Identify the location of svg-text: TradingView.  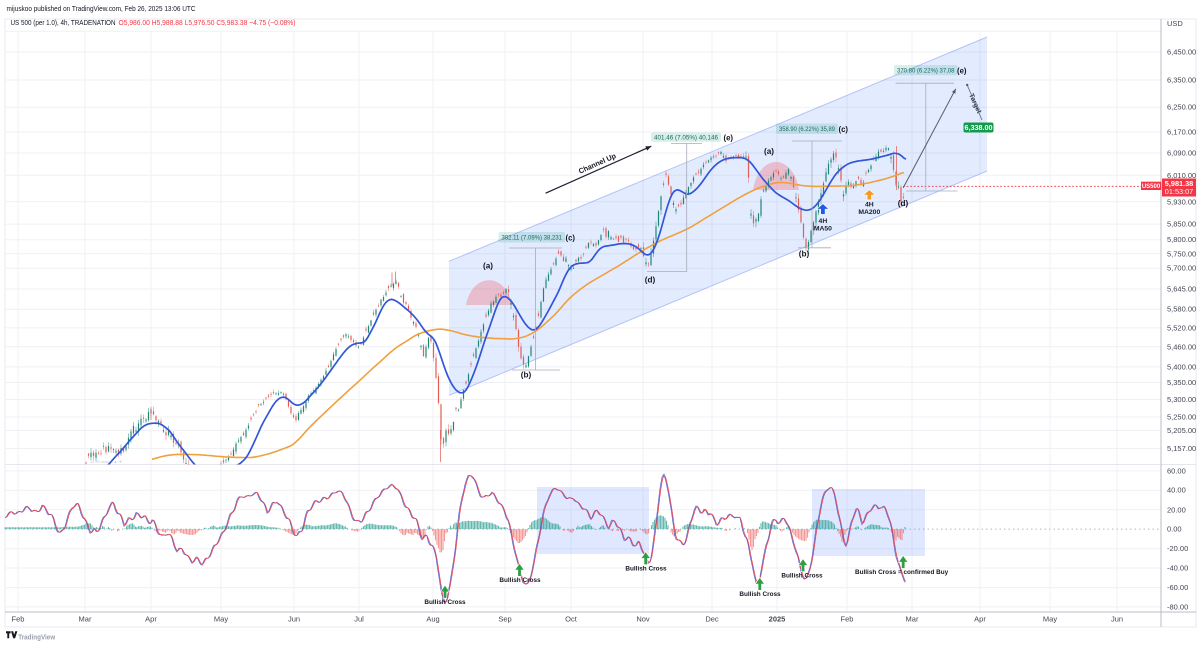
(36, 636).